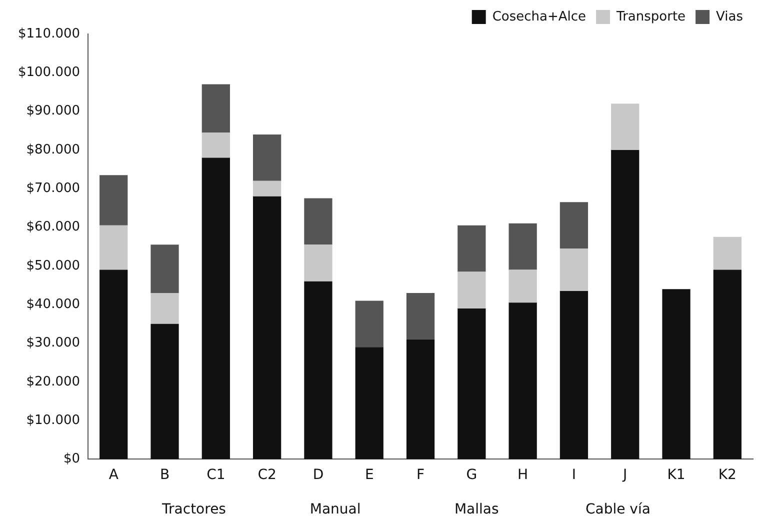  Describe the element at coordinates (53, 188) in the screenshot. I see `y-tick-label: $70.000` at that location.